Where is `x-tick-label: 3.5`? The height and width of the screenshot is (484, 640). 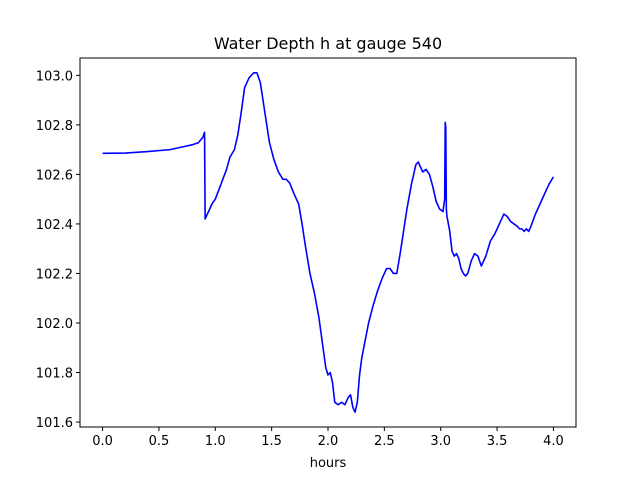 x-tick-label: 3.5 is located at coordinates (497, 441).